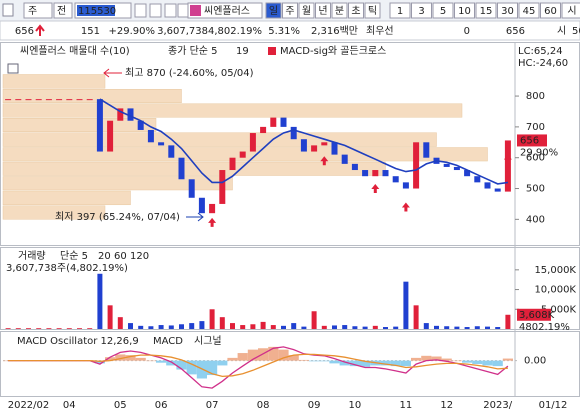 Image resolution: width=580 pixels, height=413 pixels. What do you see at coordinates (225, 10) in the screenshot?
I see `name-box` at bounding box center [225, 10].